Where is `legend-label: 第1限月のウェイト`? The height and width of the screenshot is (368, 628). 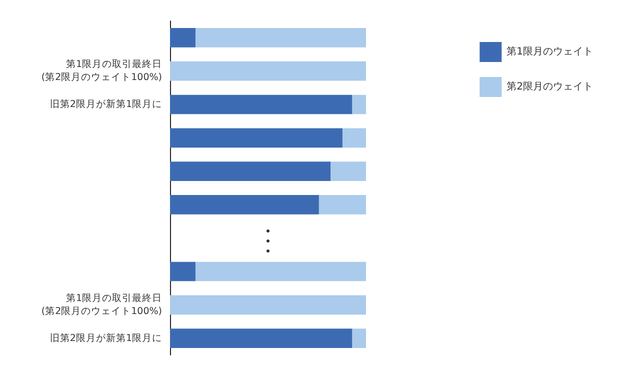 legend-label: 第1限月のウェイト is located at coordinates (550, 52).